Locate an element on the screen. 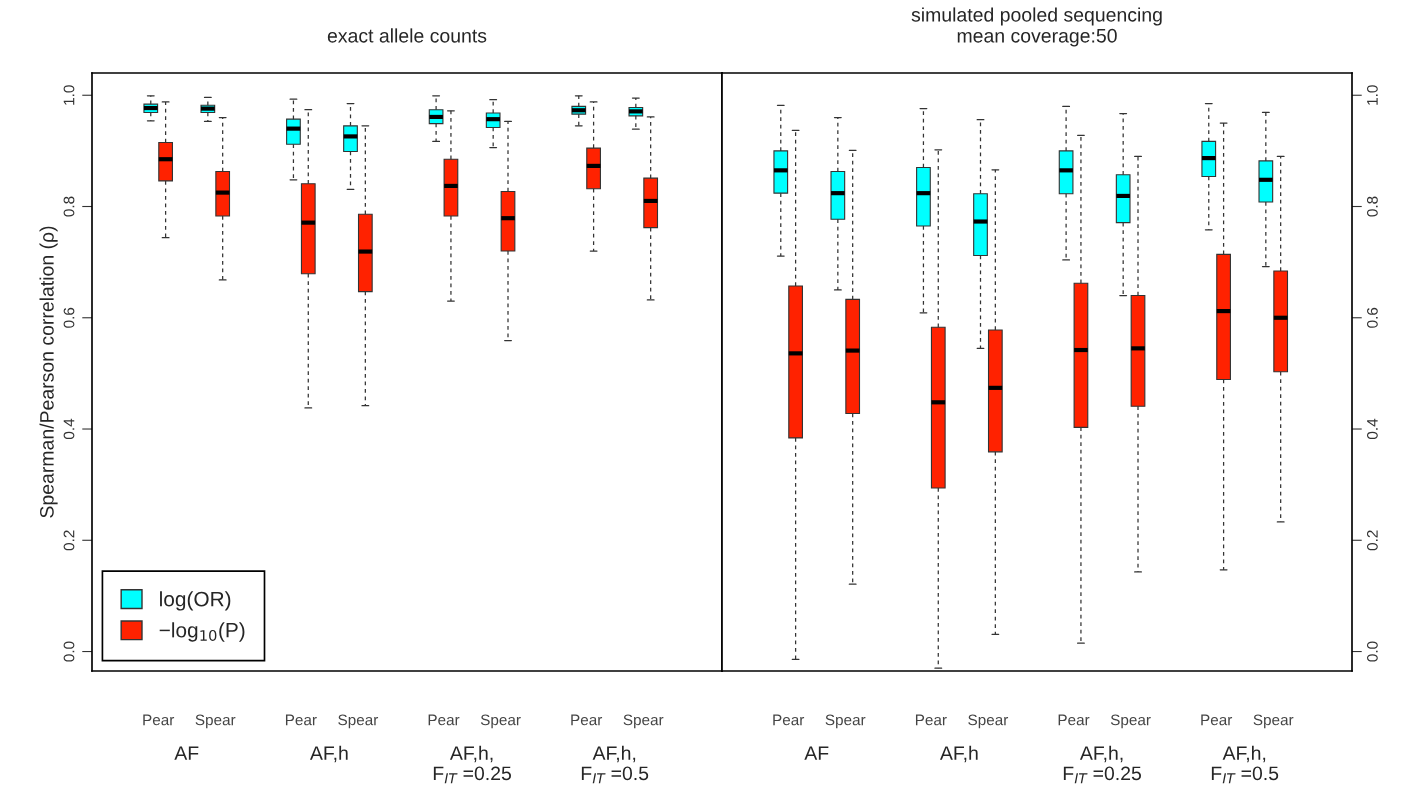 This screenshot has height=791, width=1421. y-tick-label: 0.6 is located at coordinates (69, 317).